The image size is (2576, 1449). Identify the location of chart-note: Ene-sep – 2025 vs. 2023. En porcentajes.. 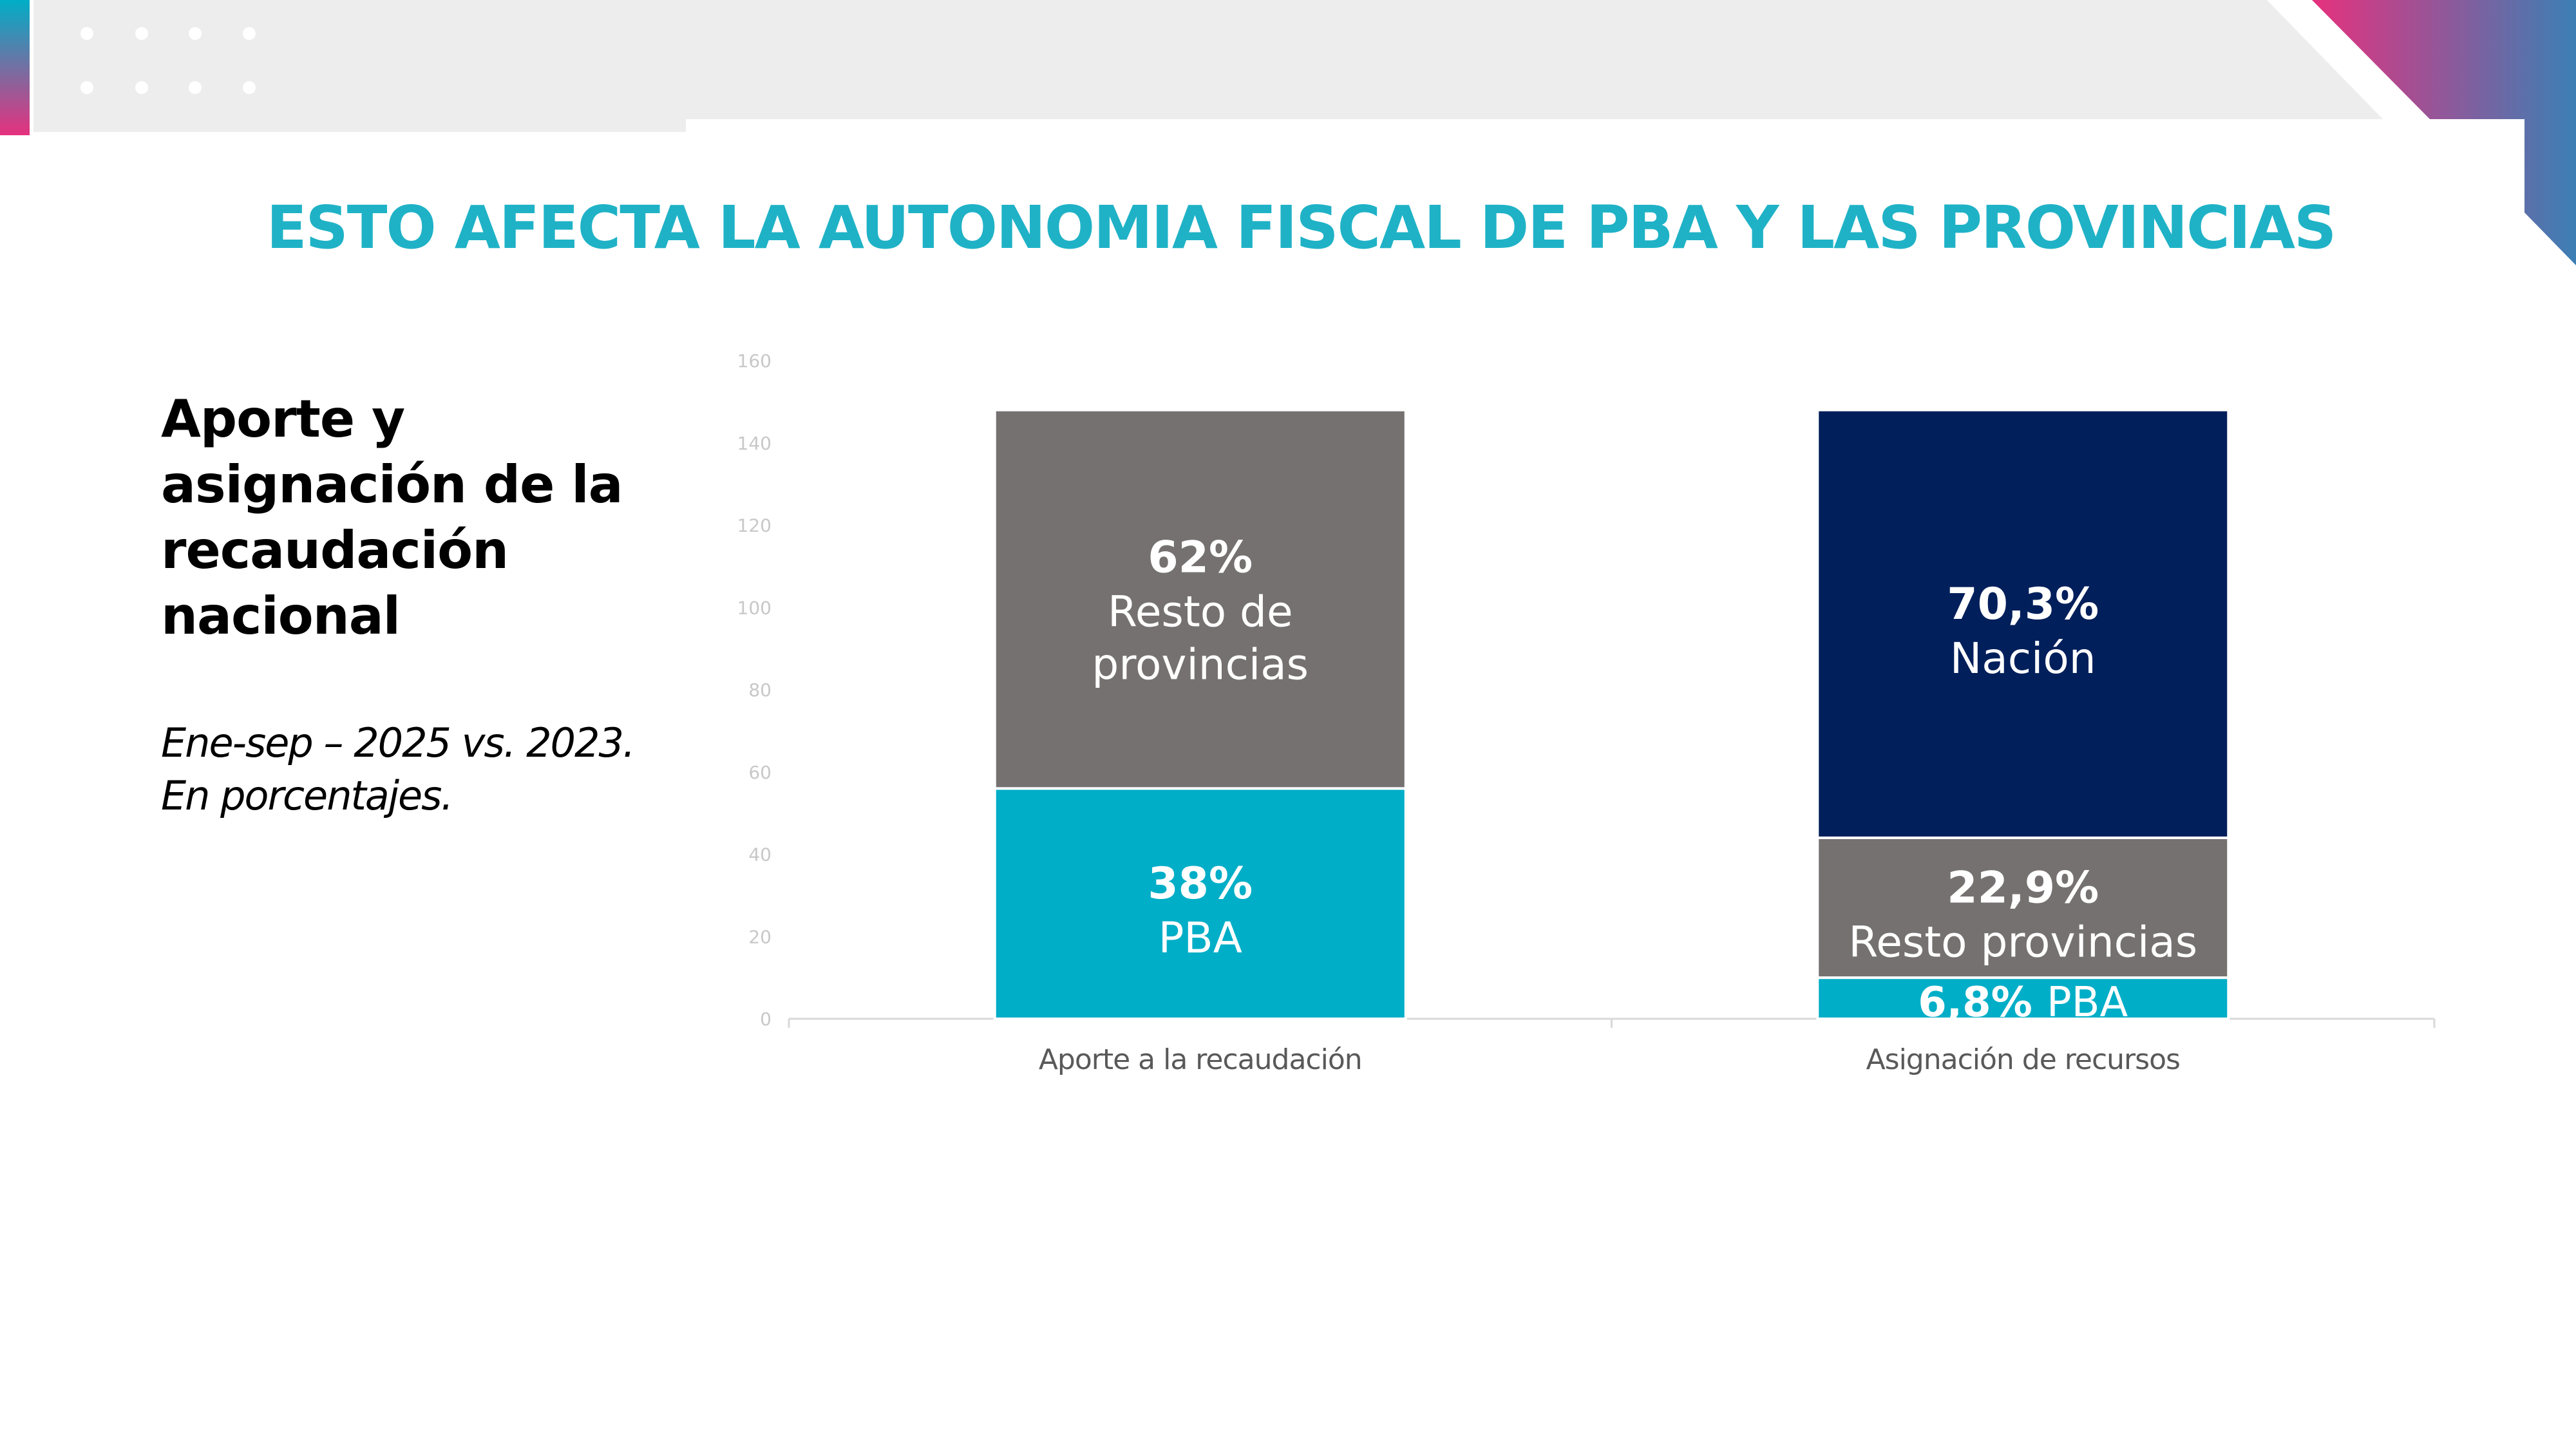
(438, 770).